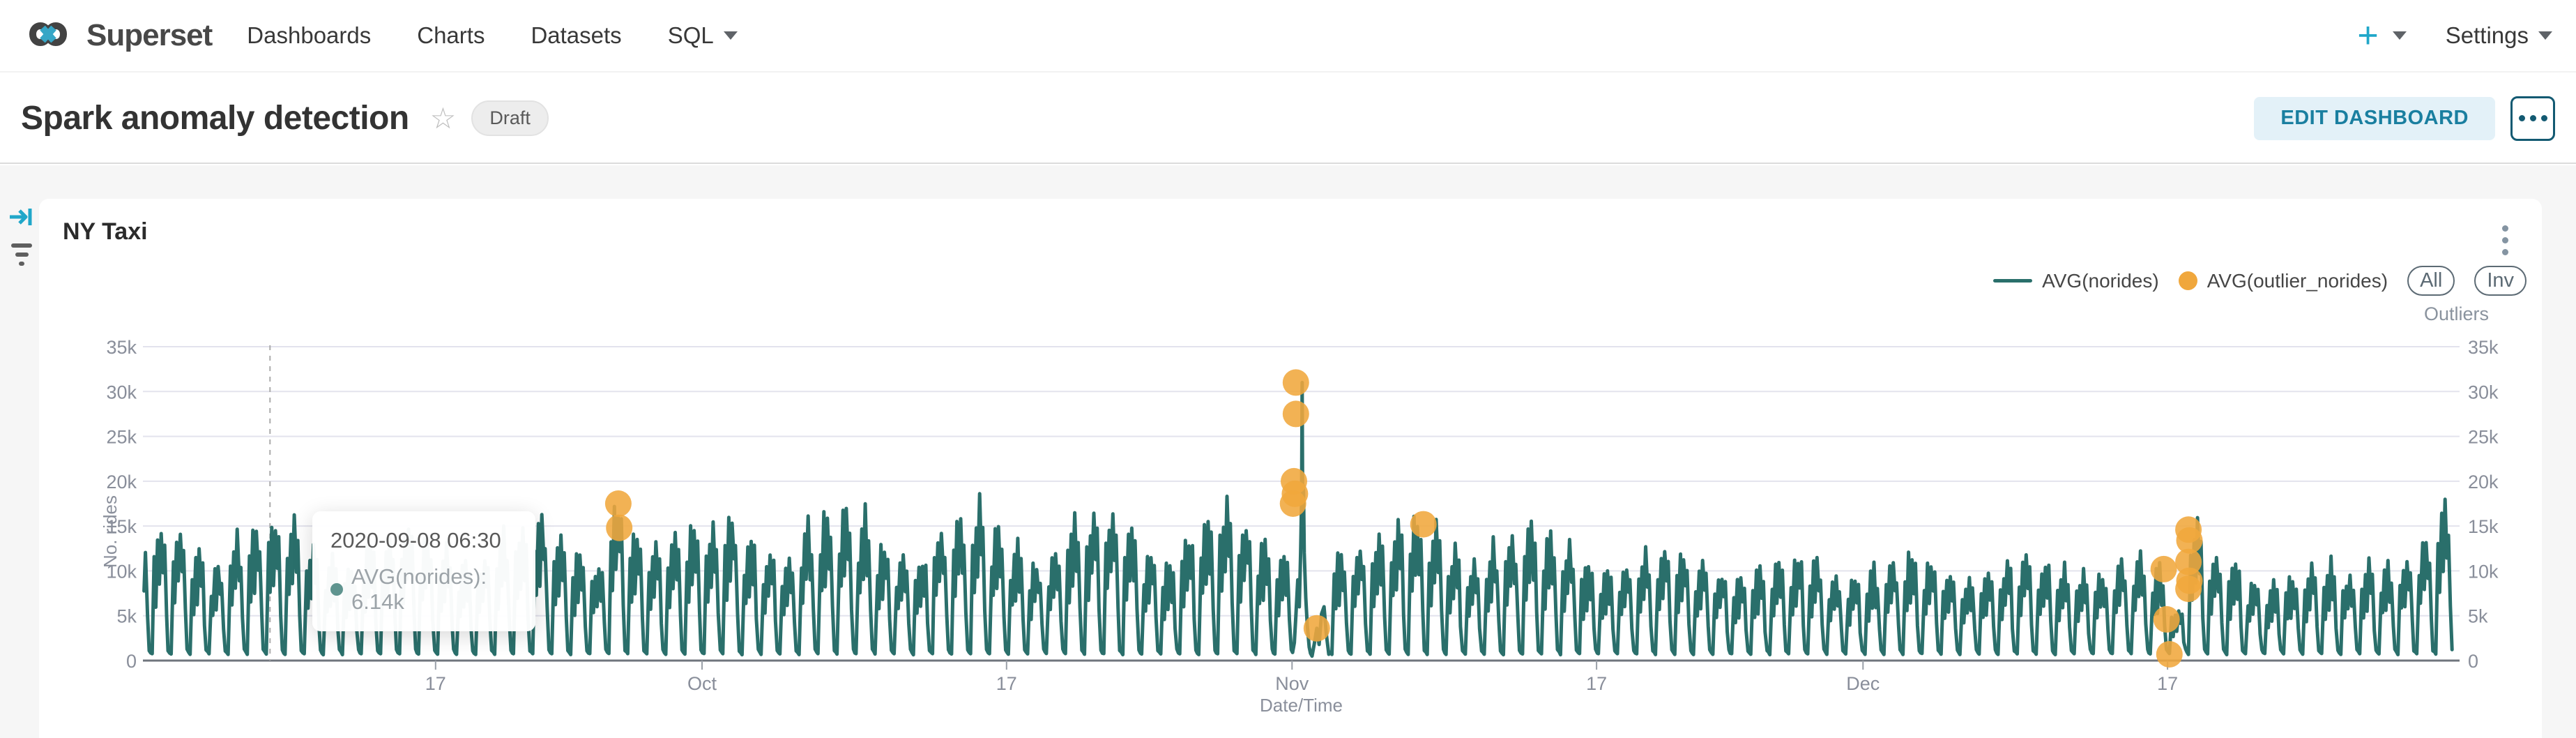 Image resolution: width=2576 pixels, height=738 pixels. Describe the element at coordinates (2374, 118) in the screenshot. I see `edit-dashboard-button: EDIT DASHBOARD` at that location.